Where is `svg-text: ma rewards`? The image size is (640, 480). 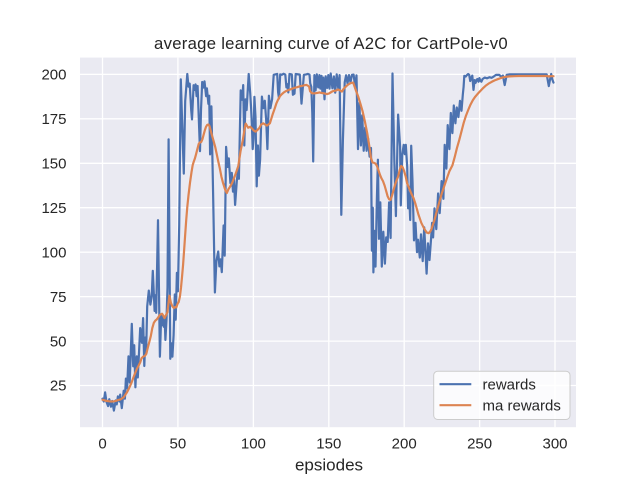 svg-text: ma rewards is located at coordinates (522, 406).